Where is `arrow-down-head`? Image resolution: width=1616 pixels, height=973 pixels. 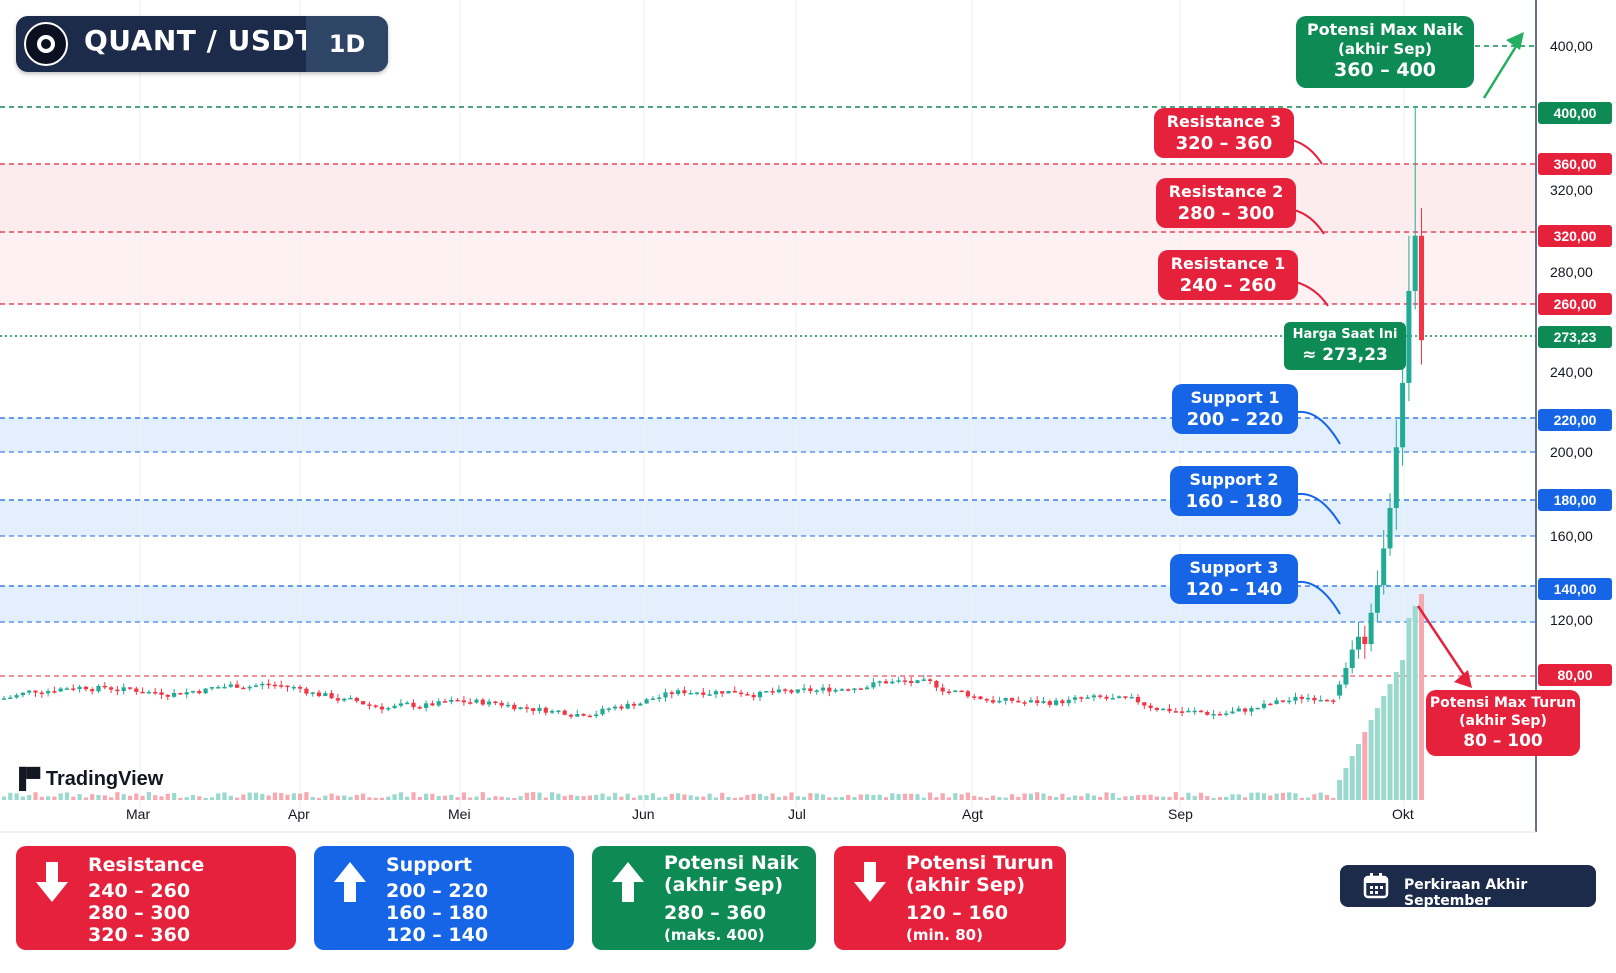
arrow-down-head is located at coordinates (1463, 679).